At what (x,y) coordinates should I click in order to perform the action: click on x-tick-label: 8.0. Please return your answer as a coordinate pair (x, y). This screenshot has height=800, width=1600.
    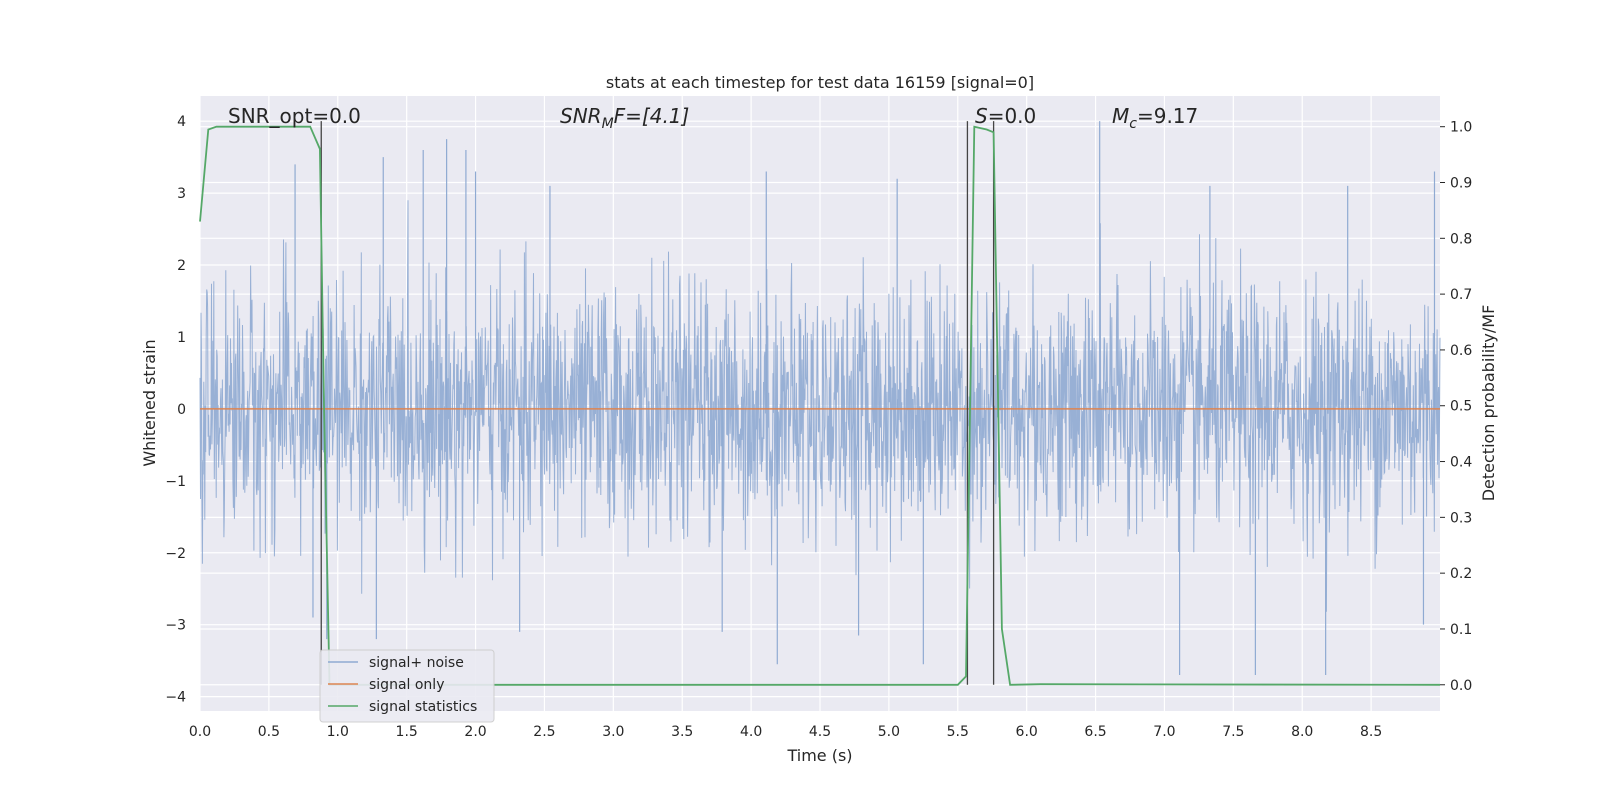
    Looking at the image, I should click on (1302, 732).